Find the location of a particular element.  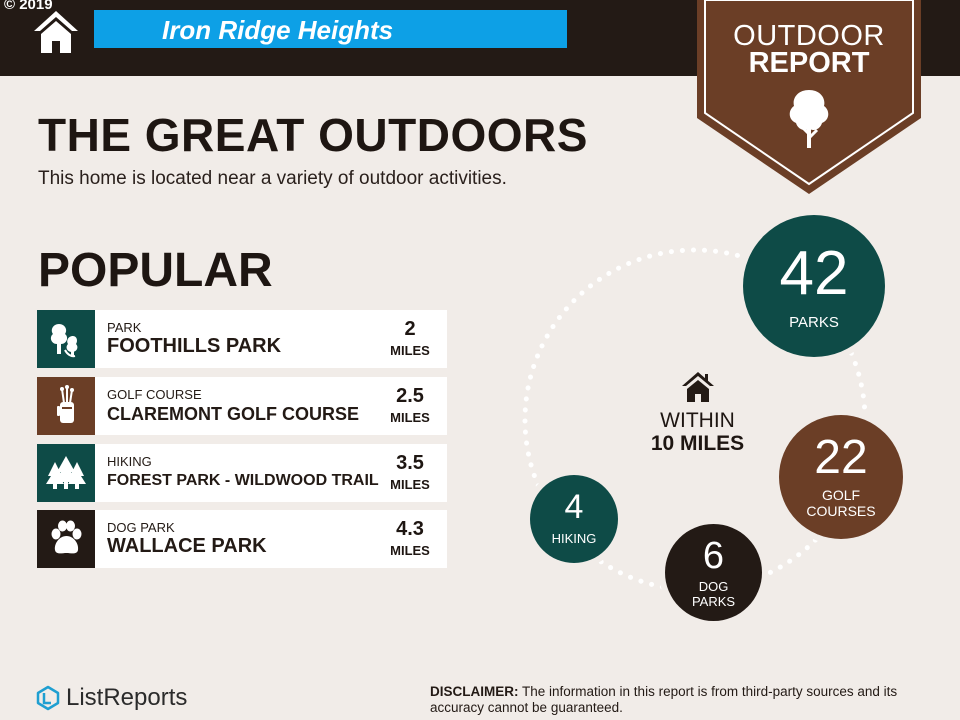

popular-category: DOG PARK is located at coordinates (141, 527).